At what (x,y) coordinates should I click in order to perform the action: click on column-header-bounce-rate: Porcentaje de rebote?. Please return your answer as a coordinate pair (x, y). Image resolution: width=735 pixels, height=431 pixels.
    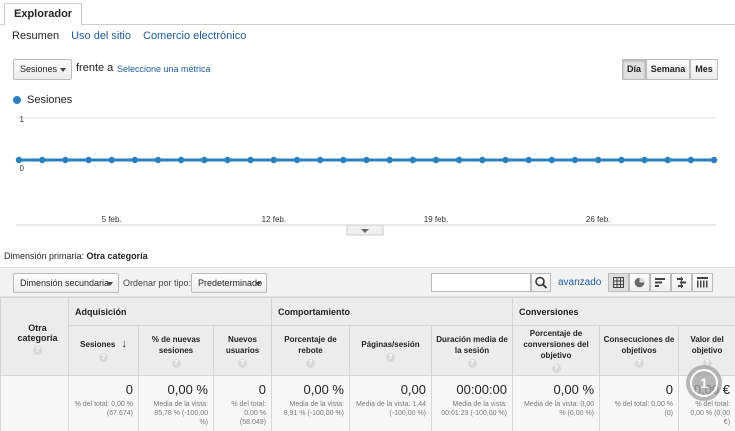
    Looking at the image, I should click on (310, 350).